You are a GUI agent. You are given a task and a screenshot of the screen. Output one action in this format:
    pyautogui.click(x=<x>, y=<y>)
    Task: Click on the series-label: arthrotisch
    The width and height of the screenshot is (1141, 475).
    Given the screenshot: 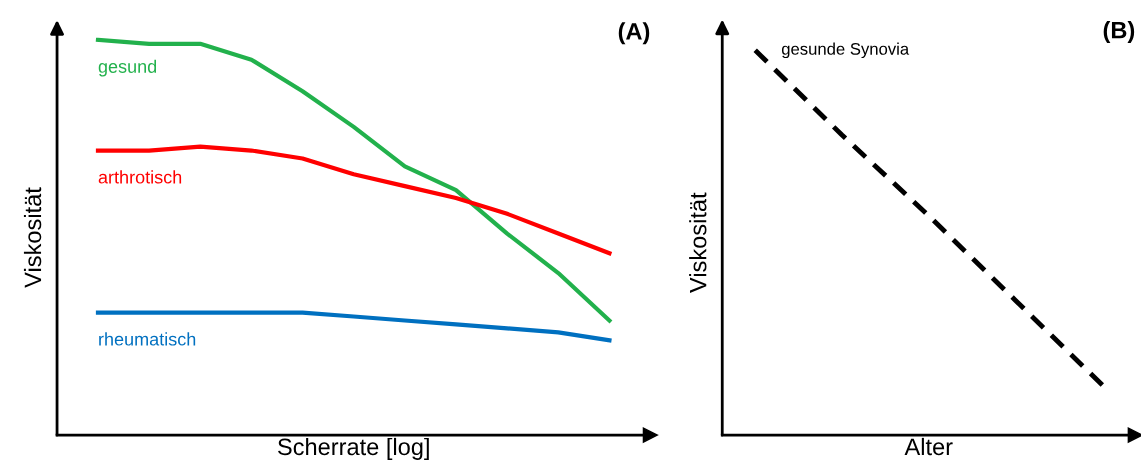 What is the action you would take?
    pyautogui.click(x=140, y=177)
    